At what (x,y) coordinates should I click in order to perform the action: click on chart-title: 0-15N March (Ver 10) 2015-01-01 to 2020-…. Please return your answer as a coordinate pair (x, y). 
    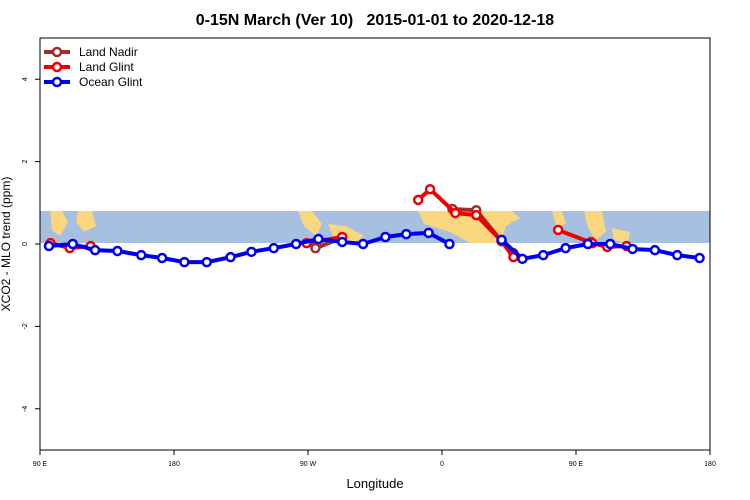
    Looking at the image, I should click on (375, 20).